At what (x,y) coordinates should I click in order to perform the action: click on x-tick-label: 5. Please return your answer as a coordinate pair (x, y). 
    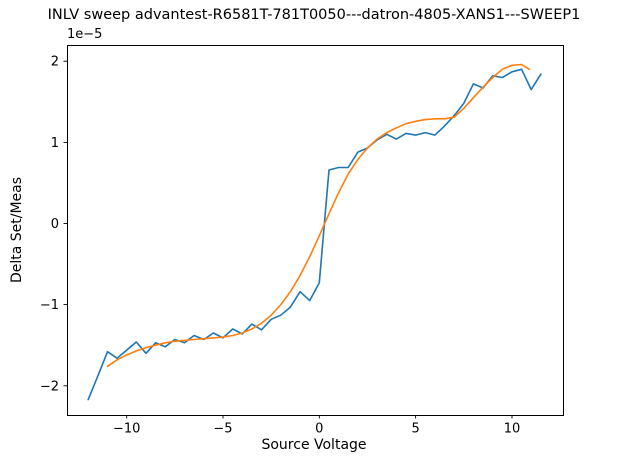
    Looking at the image, I should click on (415, 429).